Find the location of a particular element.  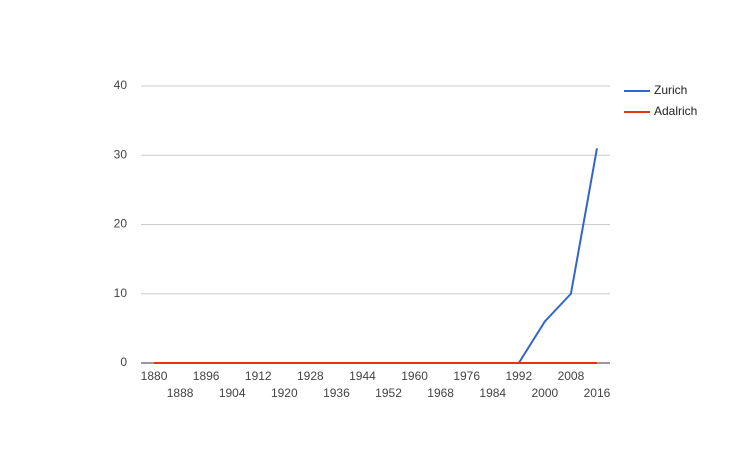

x-tick-label: 1960 is located at coordinates (414, 376).